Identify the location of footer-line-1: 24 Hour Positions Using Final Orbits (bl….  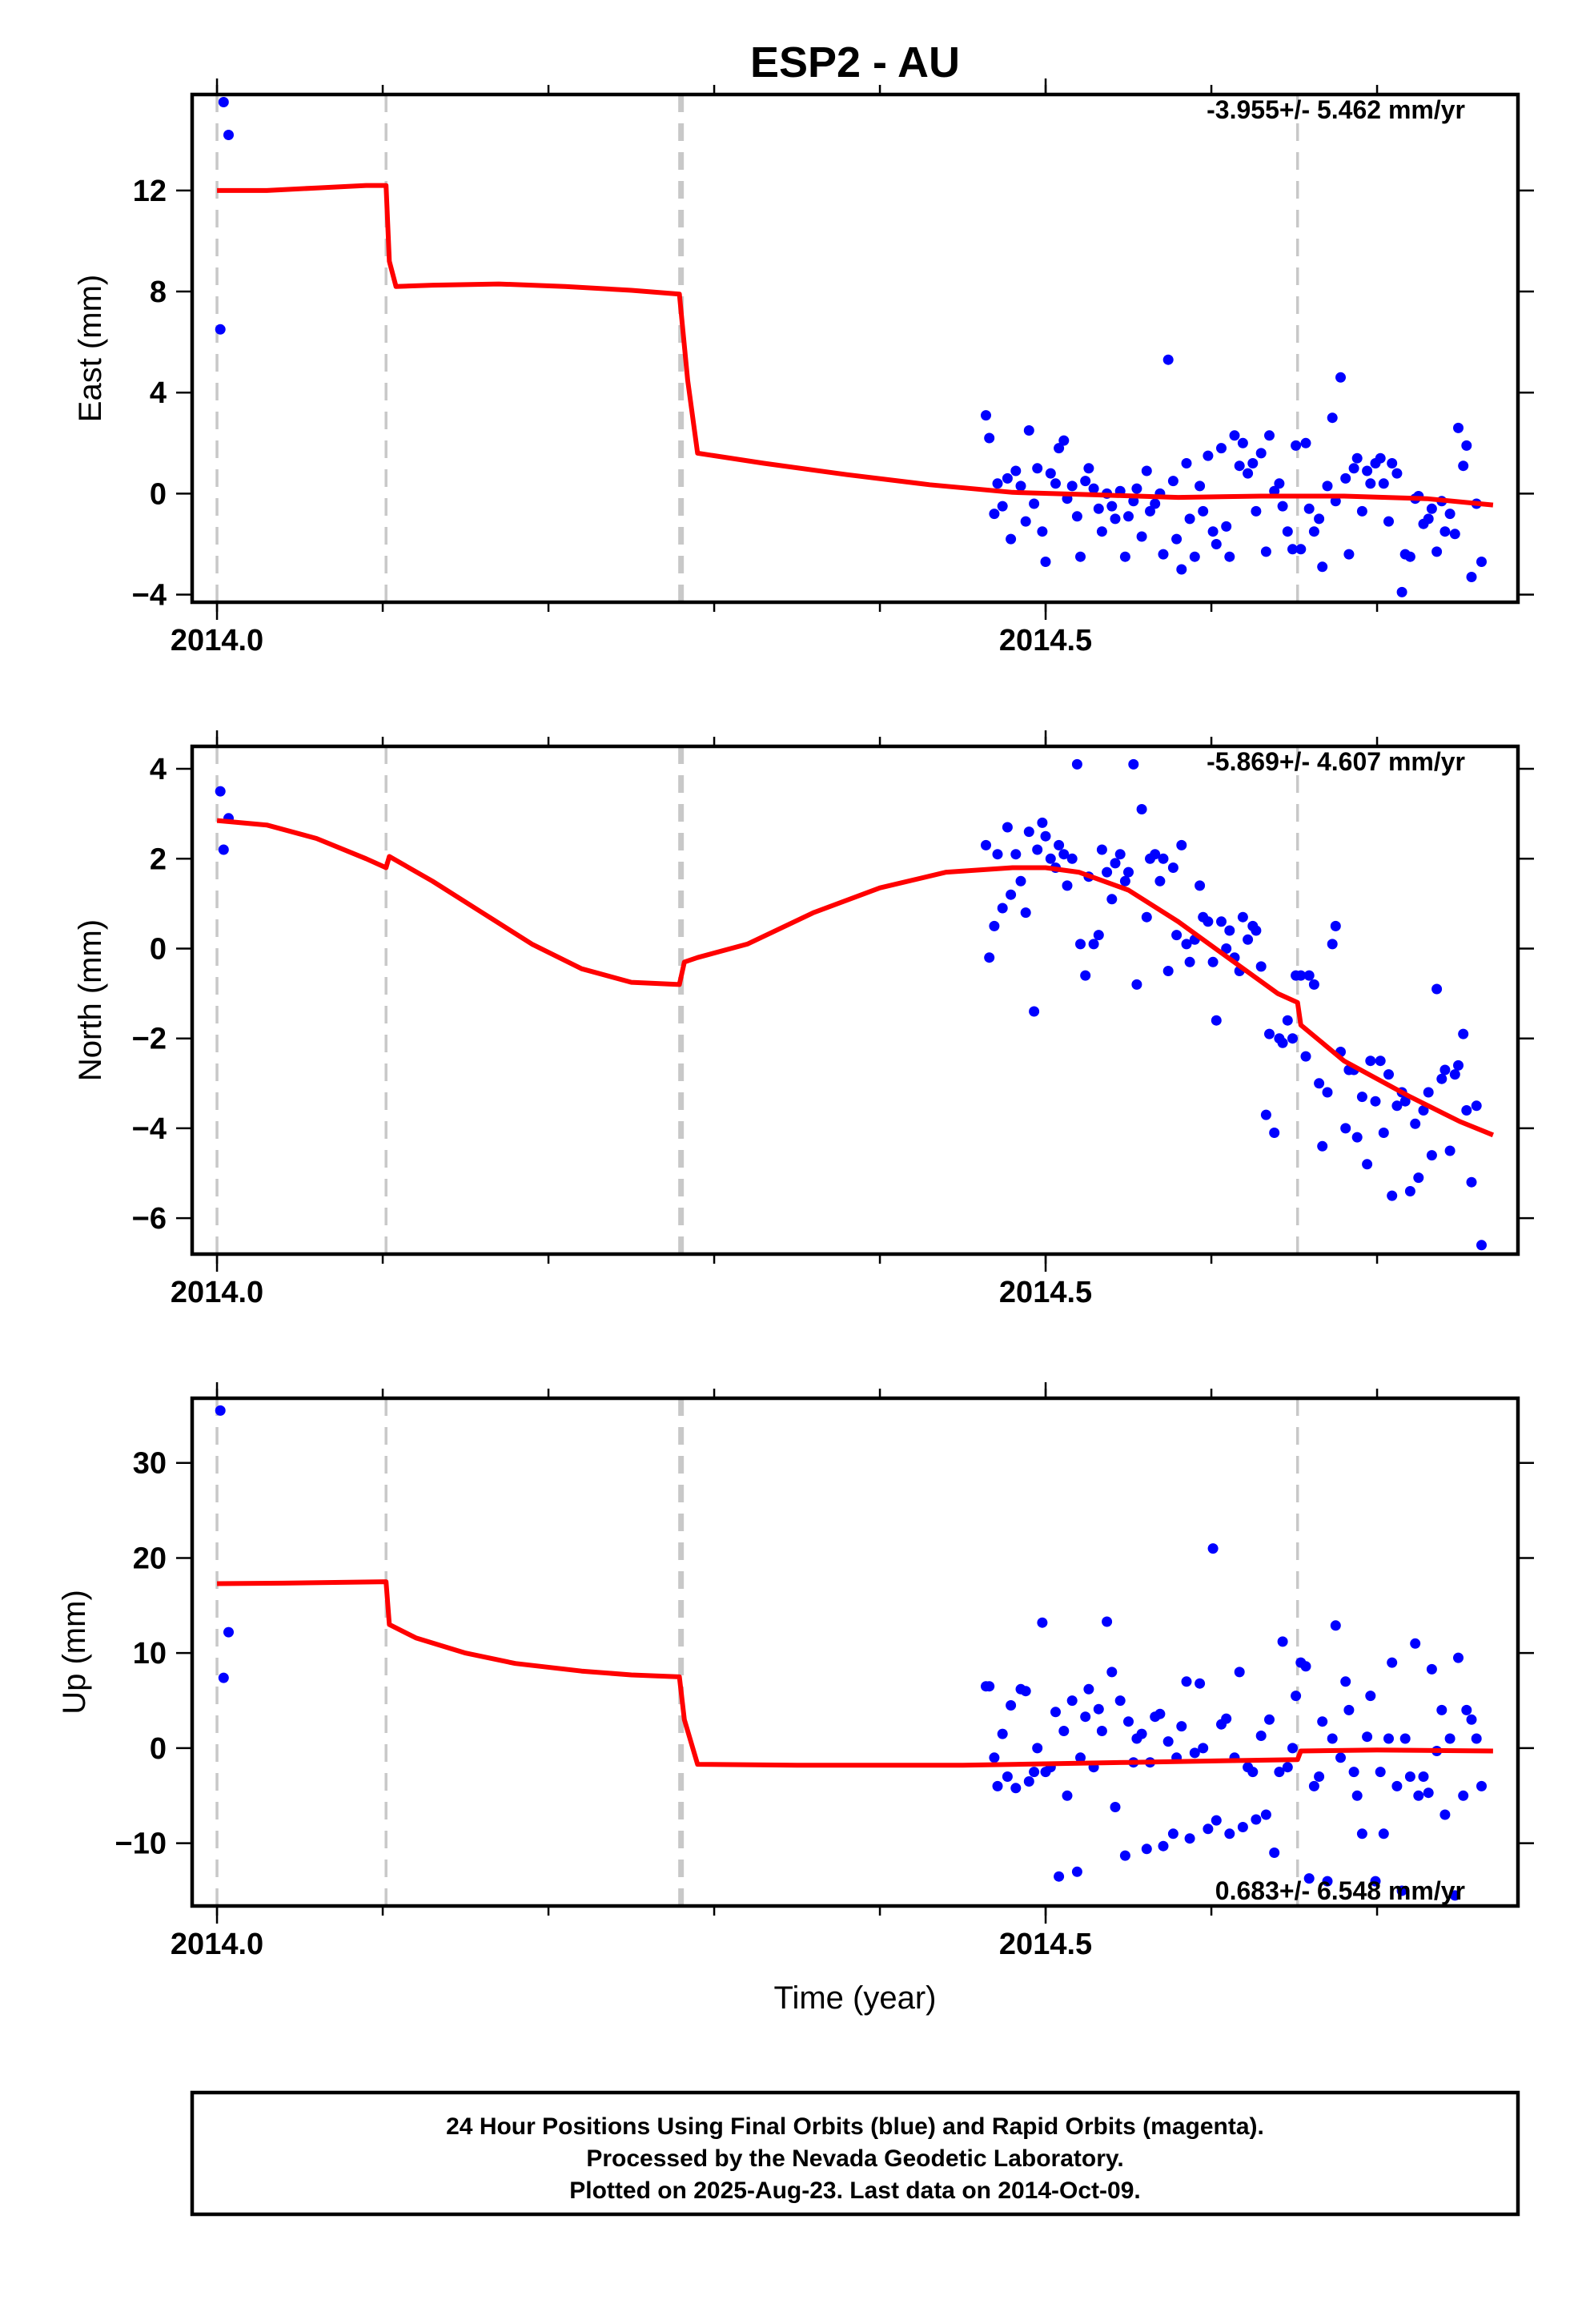
(855, 2126).